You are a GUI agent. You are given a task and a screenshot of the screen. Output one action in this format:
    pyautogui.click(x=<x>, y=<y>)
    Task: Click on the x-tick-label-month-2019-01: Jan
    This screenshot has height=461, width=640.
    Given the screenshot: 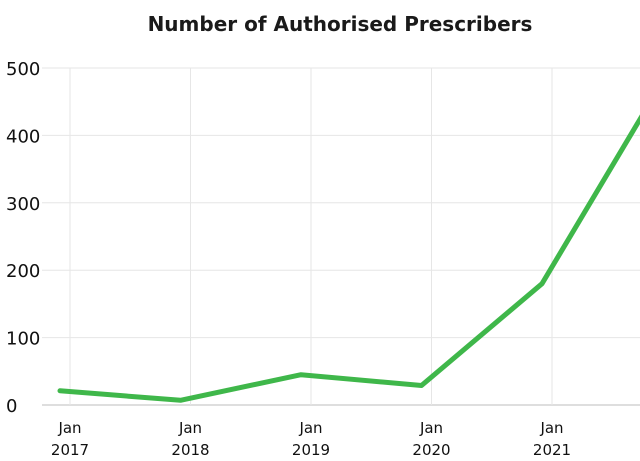 What is the action you would take?
    pyautogui.click(x=310, y=428)
    